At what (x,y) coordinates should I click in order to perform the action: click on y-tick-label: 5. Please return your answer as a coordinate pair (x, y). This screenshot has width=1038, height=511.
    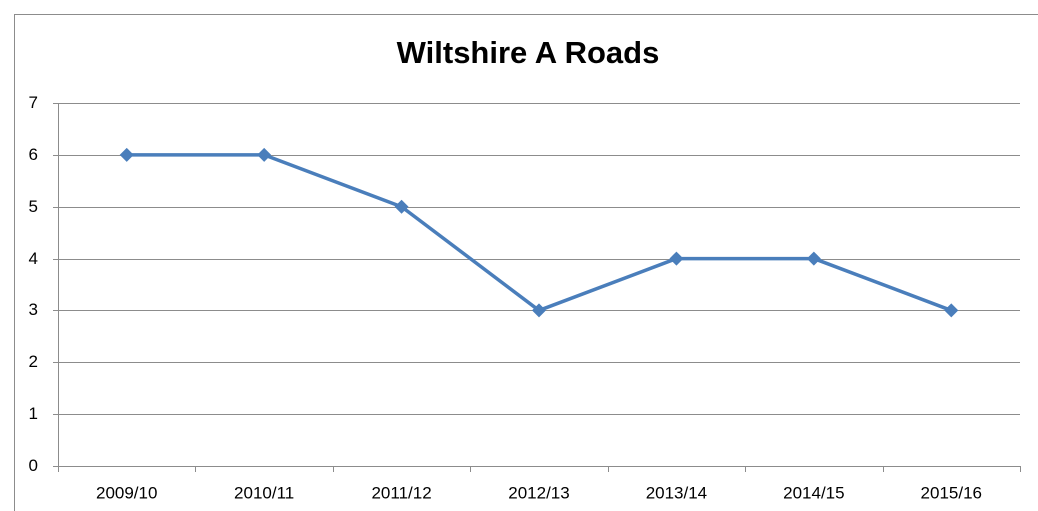
    Looking at the image, I should click on (33, 206).